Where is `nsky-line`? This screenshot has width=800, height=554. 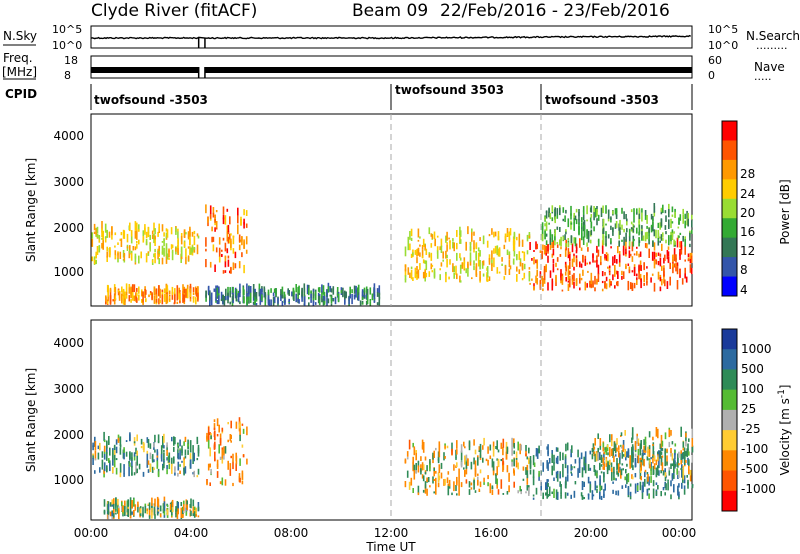
nsky-line is located at coordinates (391, 37).